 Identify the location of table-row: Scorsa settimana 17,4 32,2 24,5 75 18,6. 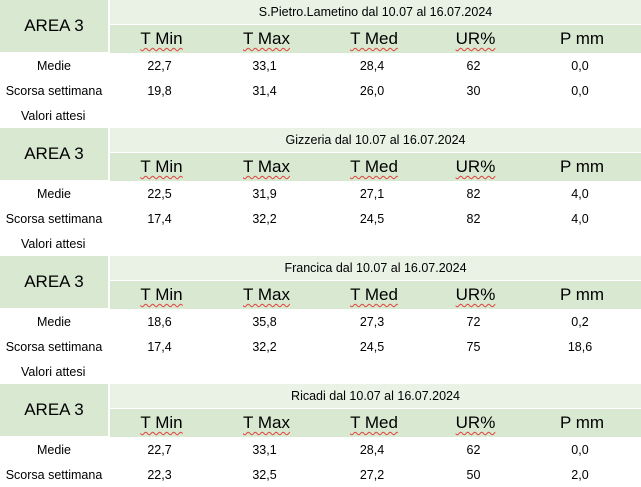
(320, 346).